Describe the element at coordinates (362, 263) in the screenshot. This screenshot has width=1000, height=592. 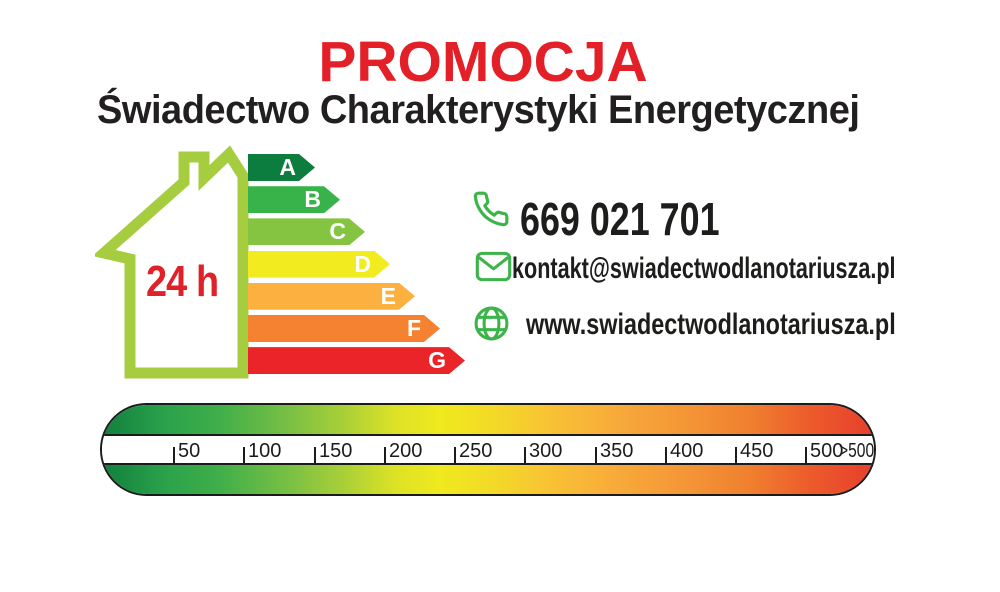
I see `energy-arrow-label: D` at that location.